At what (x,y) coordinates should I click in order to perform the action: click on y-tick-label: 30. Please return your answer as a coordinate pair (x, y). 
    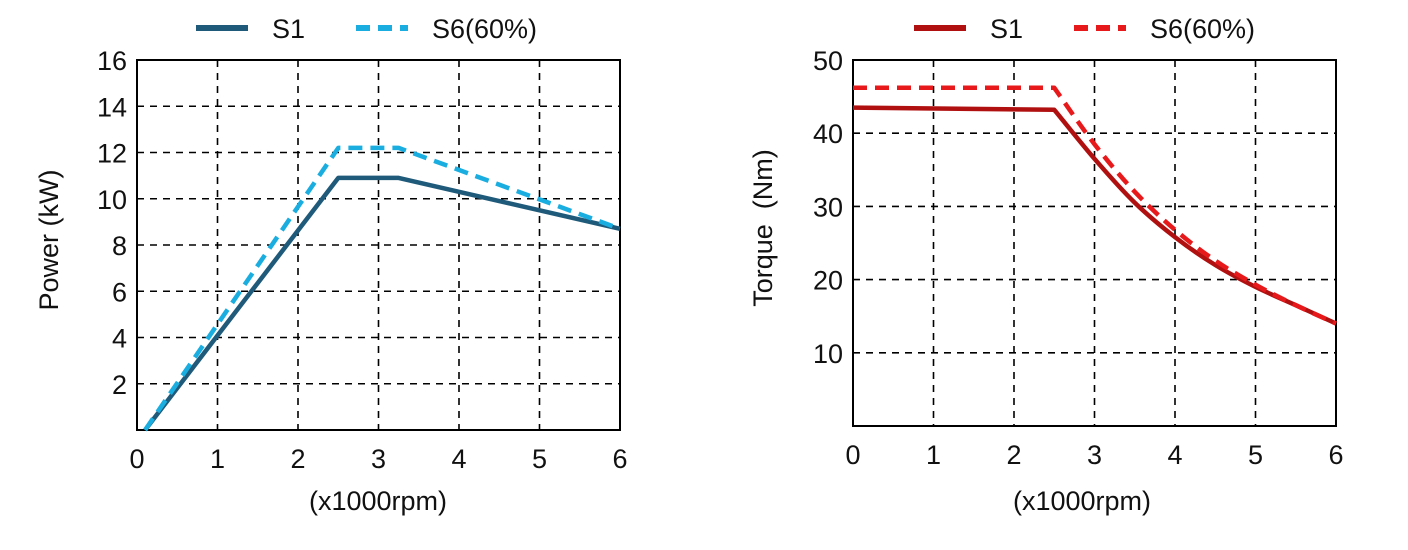
    Looking at the image, I should click on (828, 207).